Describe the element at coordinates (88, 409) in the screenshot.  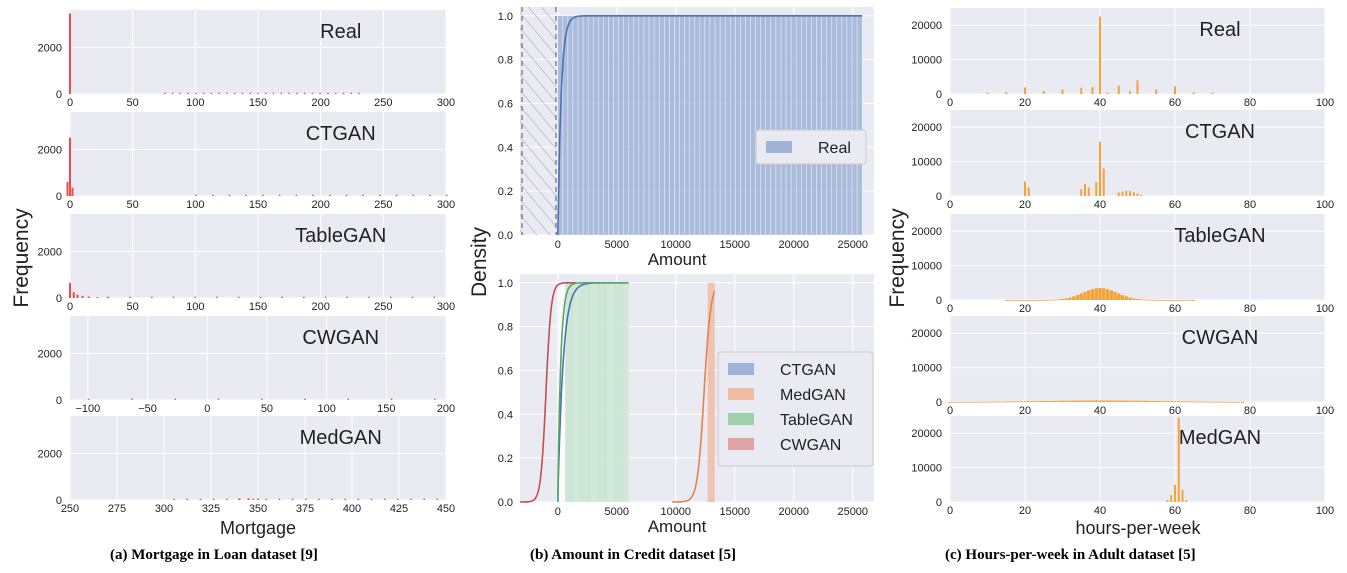
I see `x-tick-label: −100` at that location.